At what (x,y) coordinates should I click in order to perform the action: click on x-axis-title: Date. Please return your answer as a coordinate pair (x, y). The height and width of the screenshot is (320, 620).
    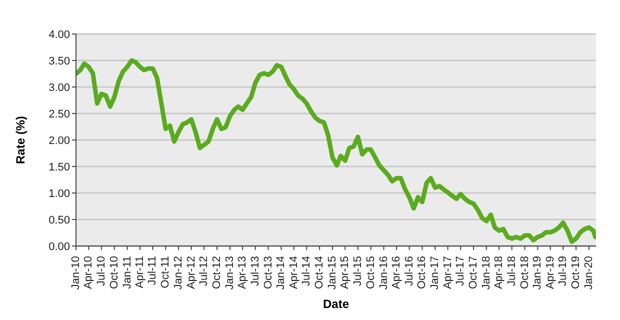
    Looking at the image, I should click on (336, 304).